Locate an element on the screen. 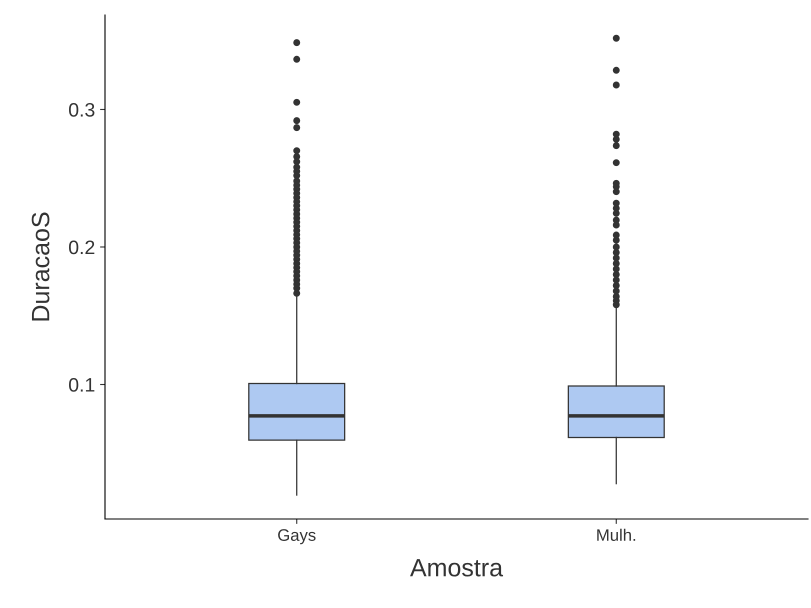 The width and height of the screenshot is (811, 608). y-tick-label: 0.1 is located at coordinates (81, 385).